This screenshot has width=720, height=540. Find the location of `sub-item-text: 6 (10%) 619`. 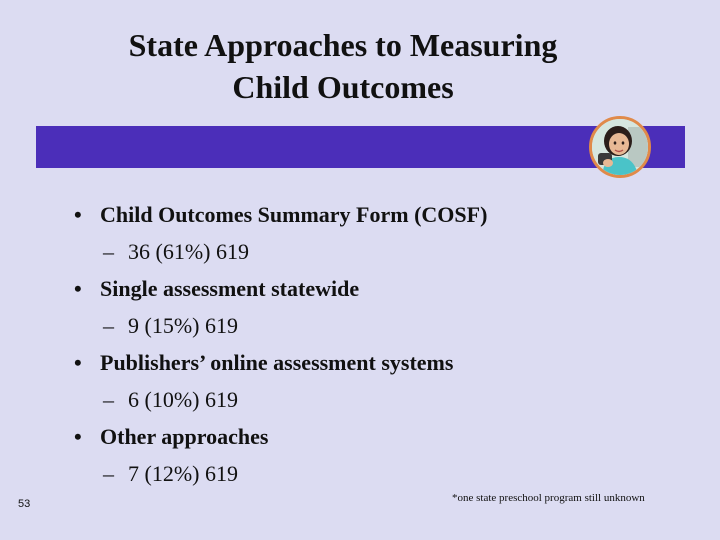

sub-item-text: 6 (10%) 619 is located at coordinates (183, 399).